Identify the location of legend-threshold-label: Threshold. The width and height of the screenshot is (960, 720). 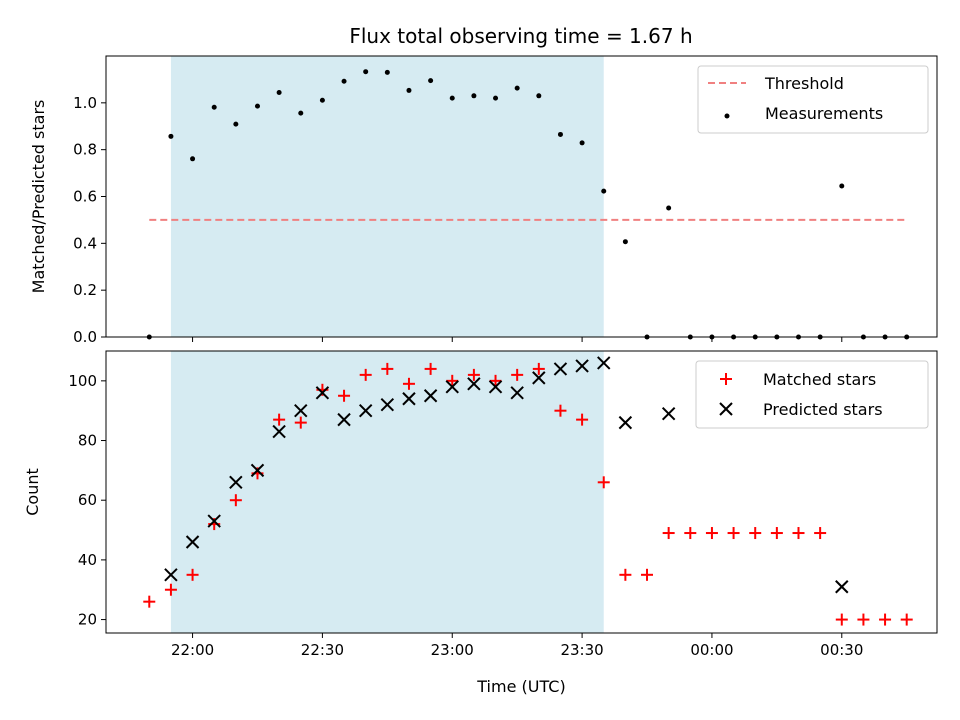
(804, 83).